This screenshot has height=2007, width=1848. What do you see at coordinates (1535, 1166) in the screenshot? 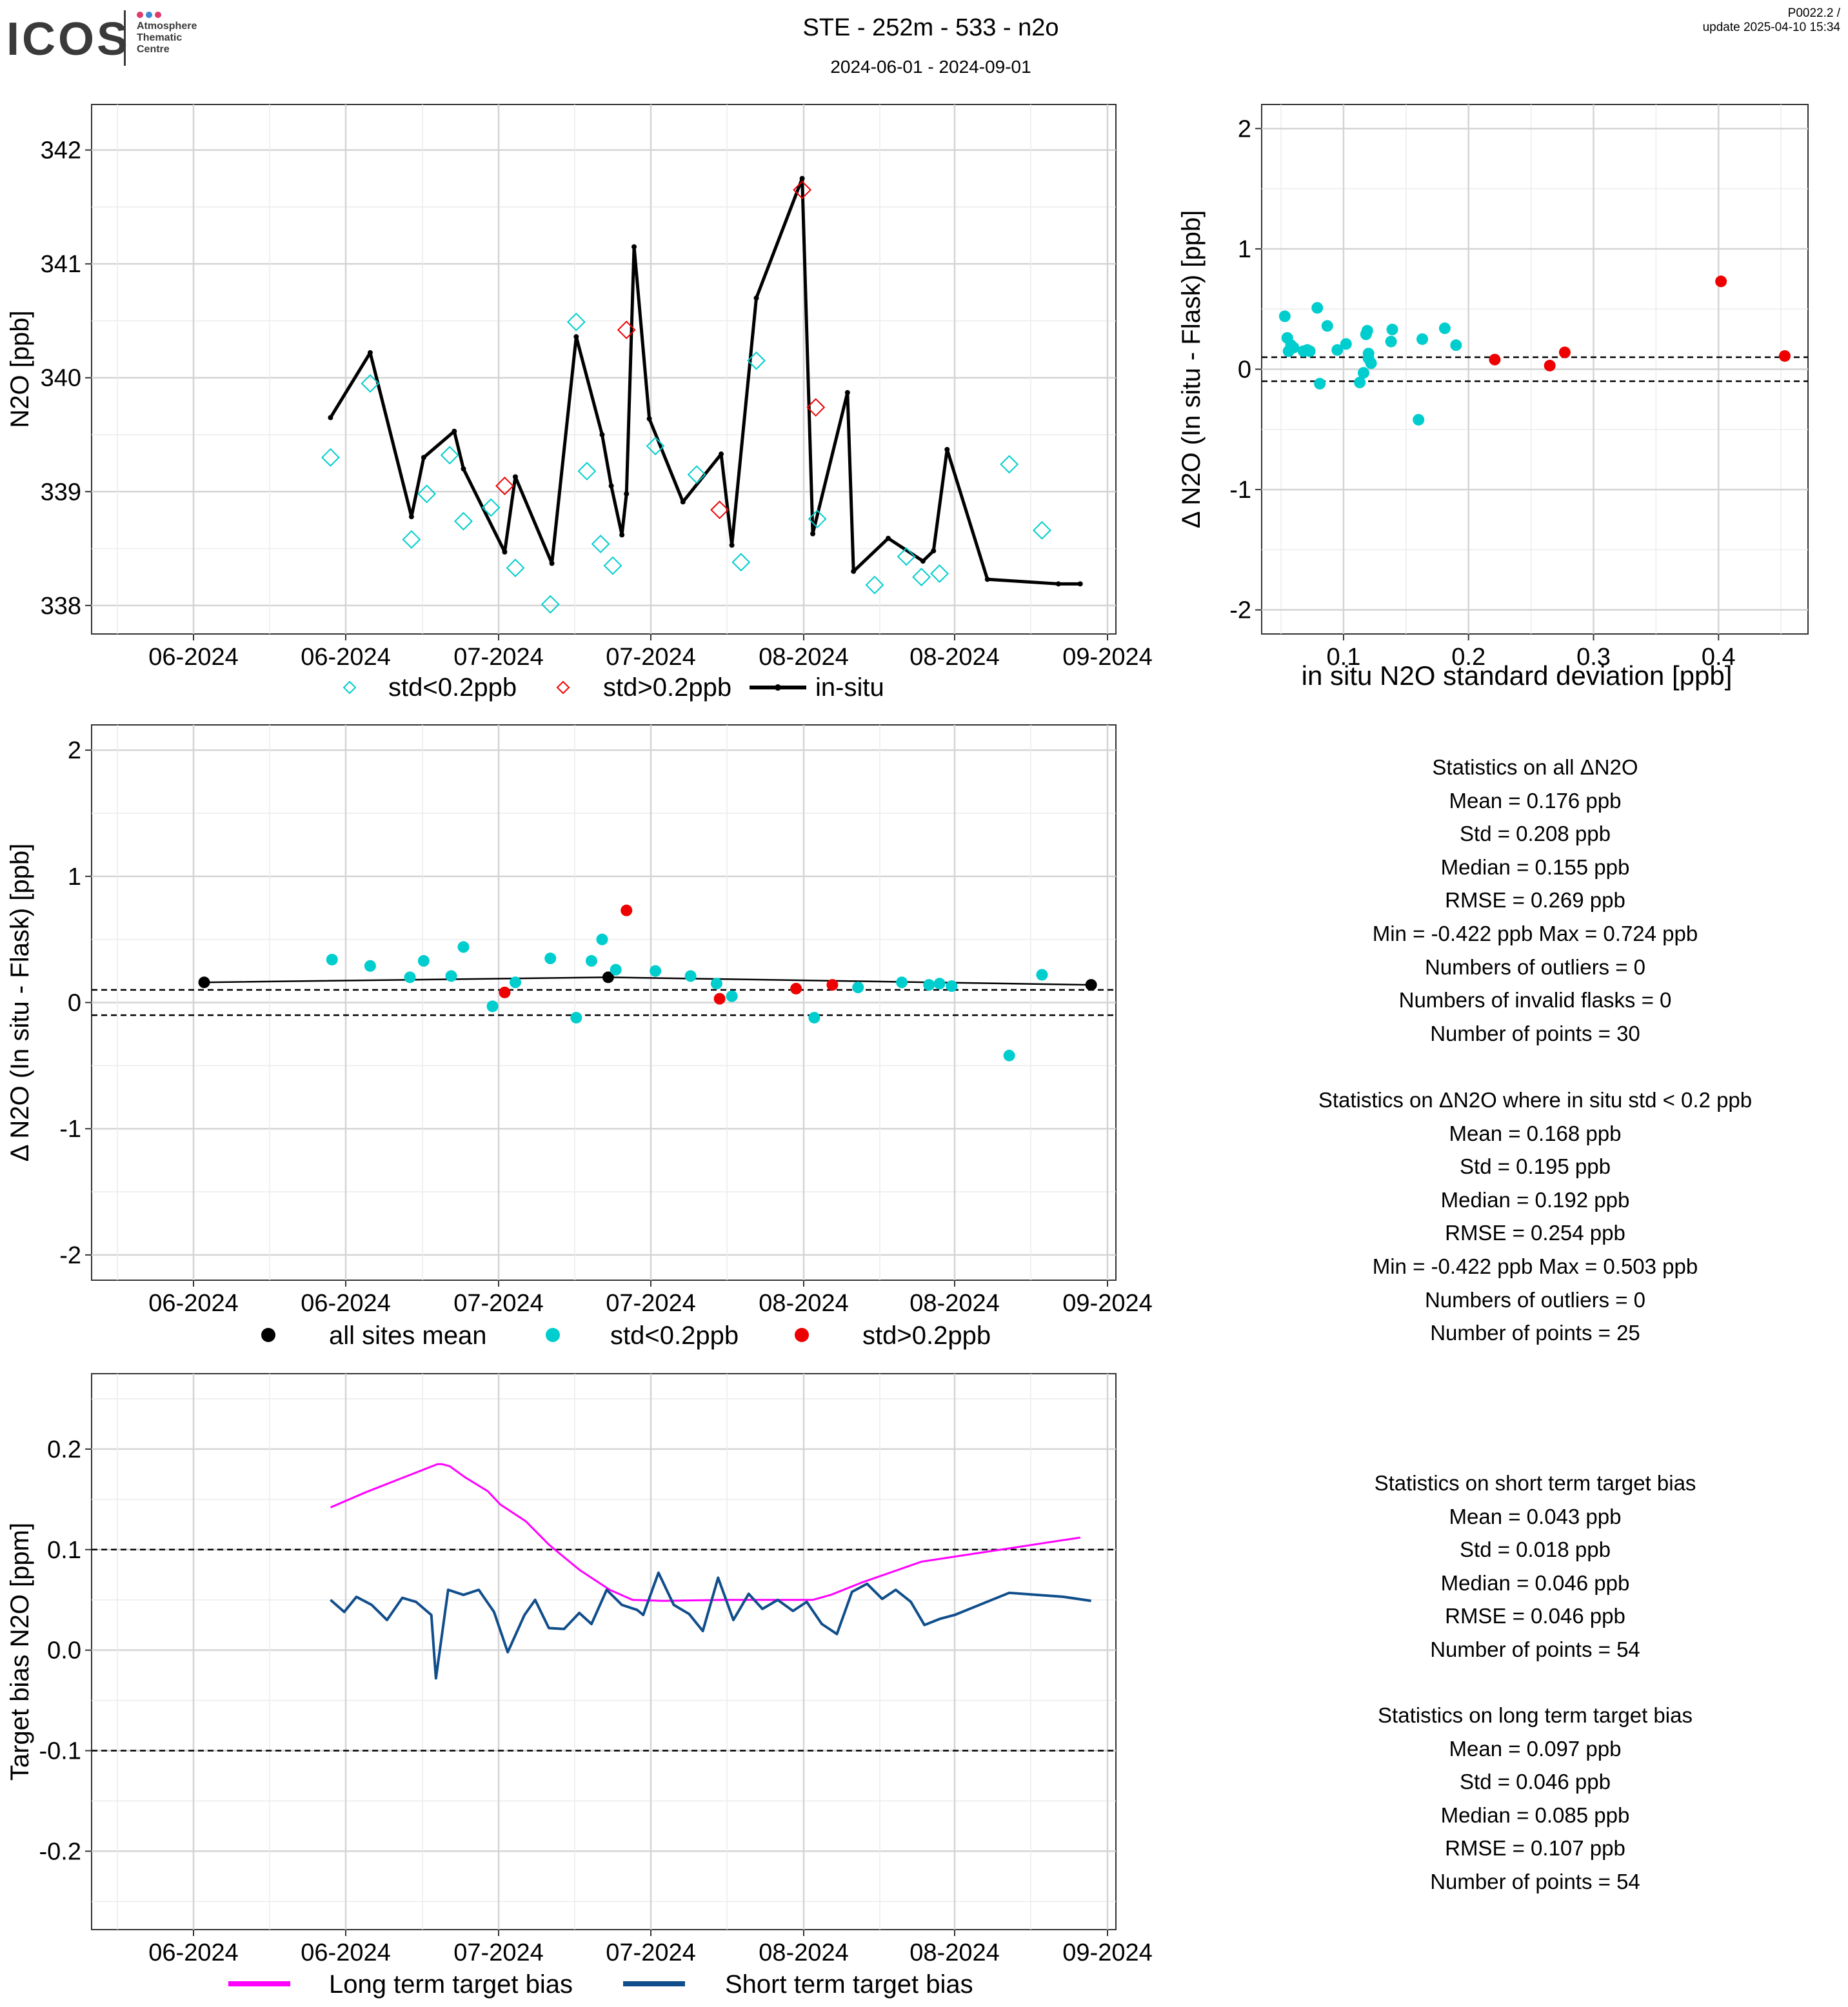
I see `stats-std: Std = 0.195 ppb` at bounding box center [1535, 1166].